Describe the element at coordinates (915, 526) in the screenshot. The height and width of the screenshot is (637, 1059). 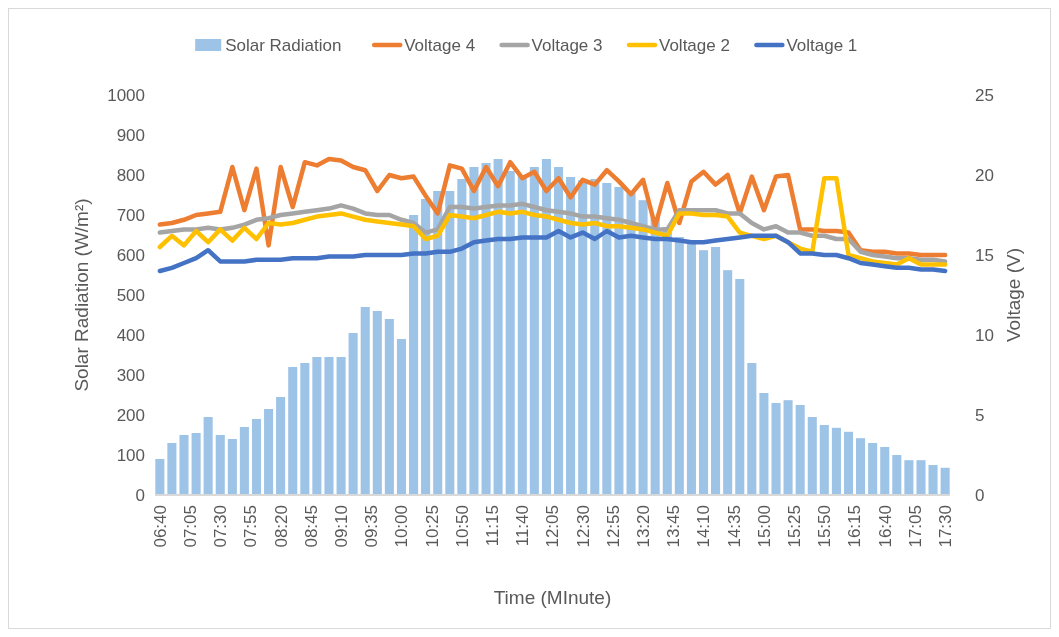
I see `x-tick-label: 17:05` at that location.